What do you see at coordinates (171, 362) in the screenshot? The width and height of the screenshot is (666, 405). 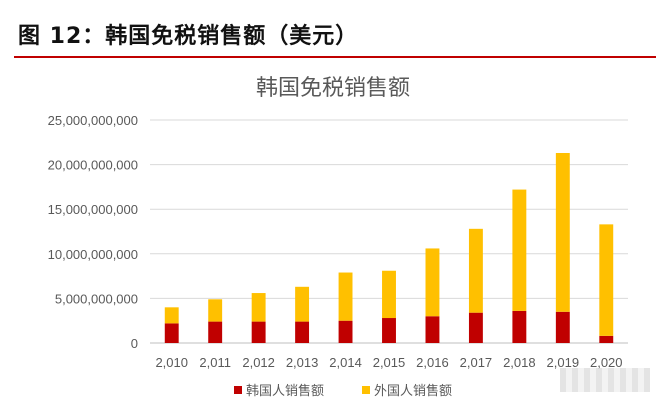 I see `x-tick-label: 2,010` at bounding box center [171, 362].